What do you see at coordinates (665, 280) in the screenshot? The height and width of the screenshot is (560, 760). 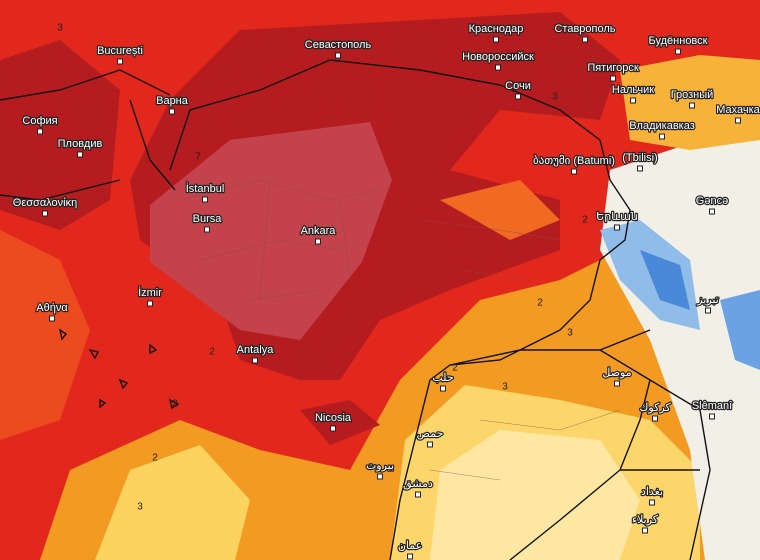 I see `field-blue-dark` at bounding box center [665, 280].